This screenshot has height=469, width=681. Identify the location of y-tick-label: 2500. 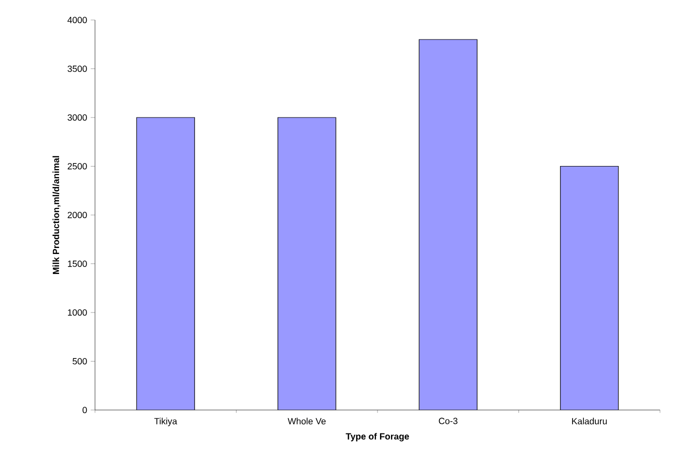
(77, 166).